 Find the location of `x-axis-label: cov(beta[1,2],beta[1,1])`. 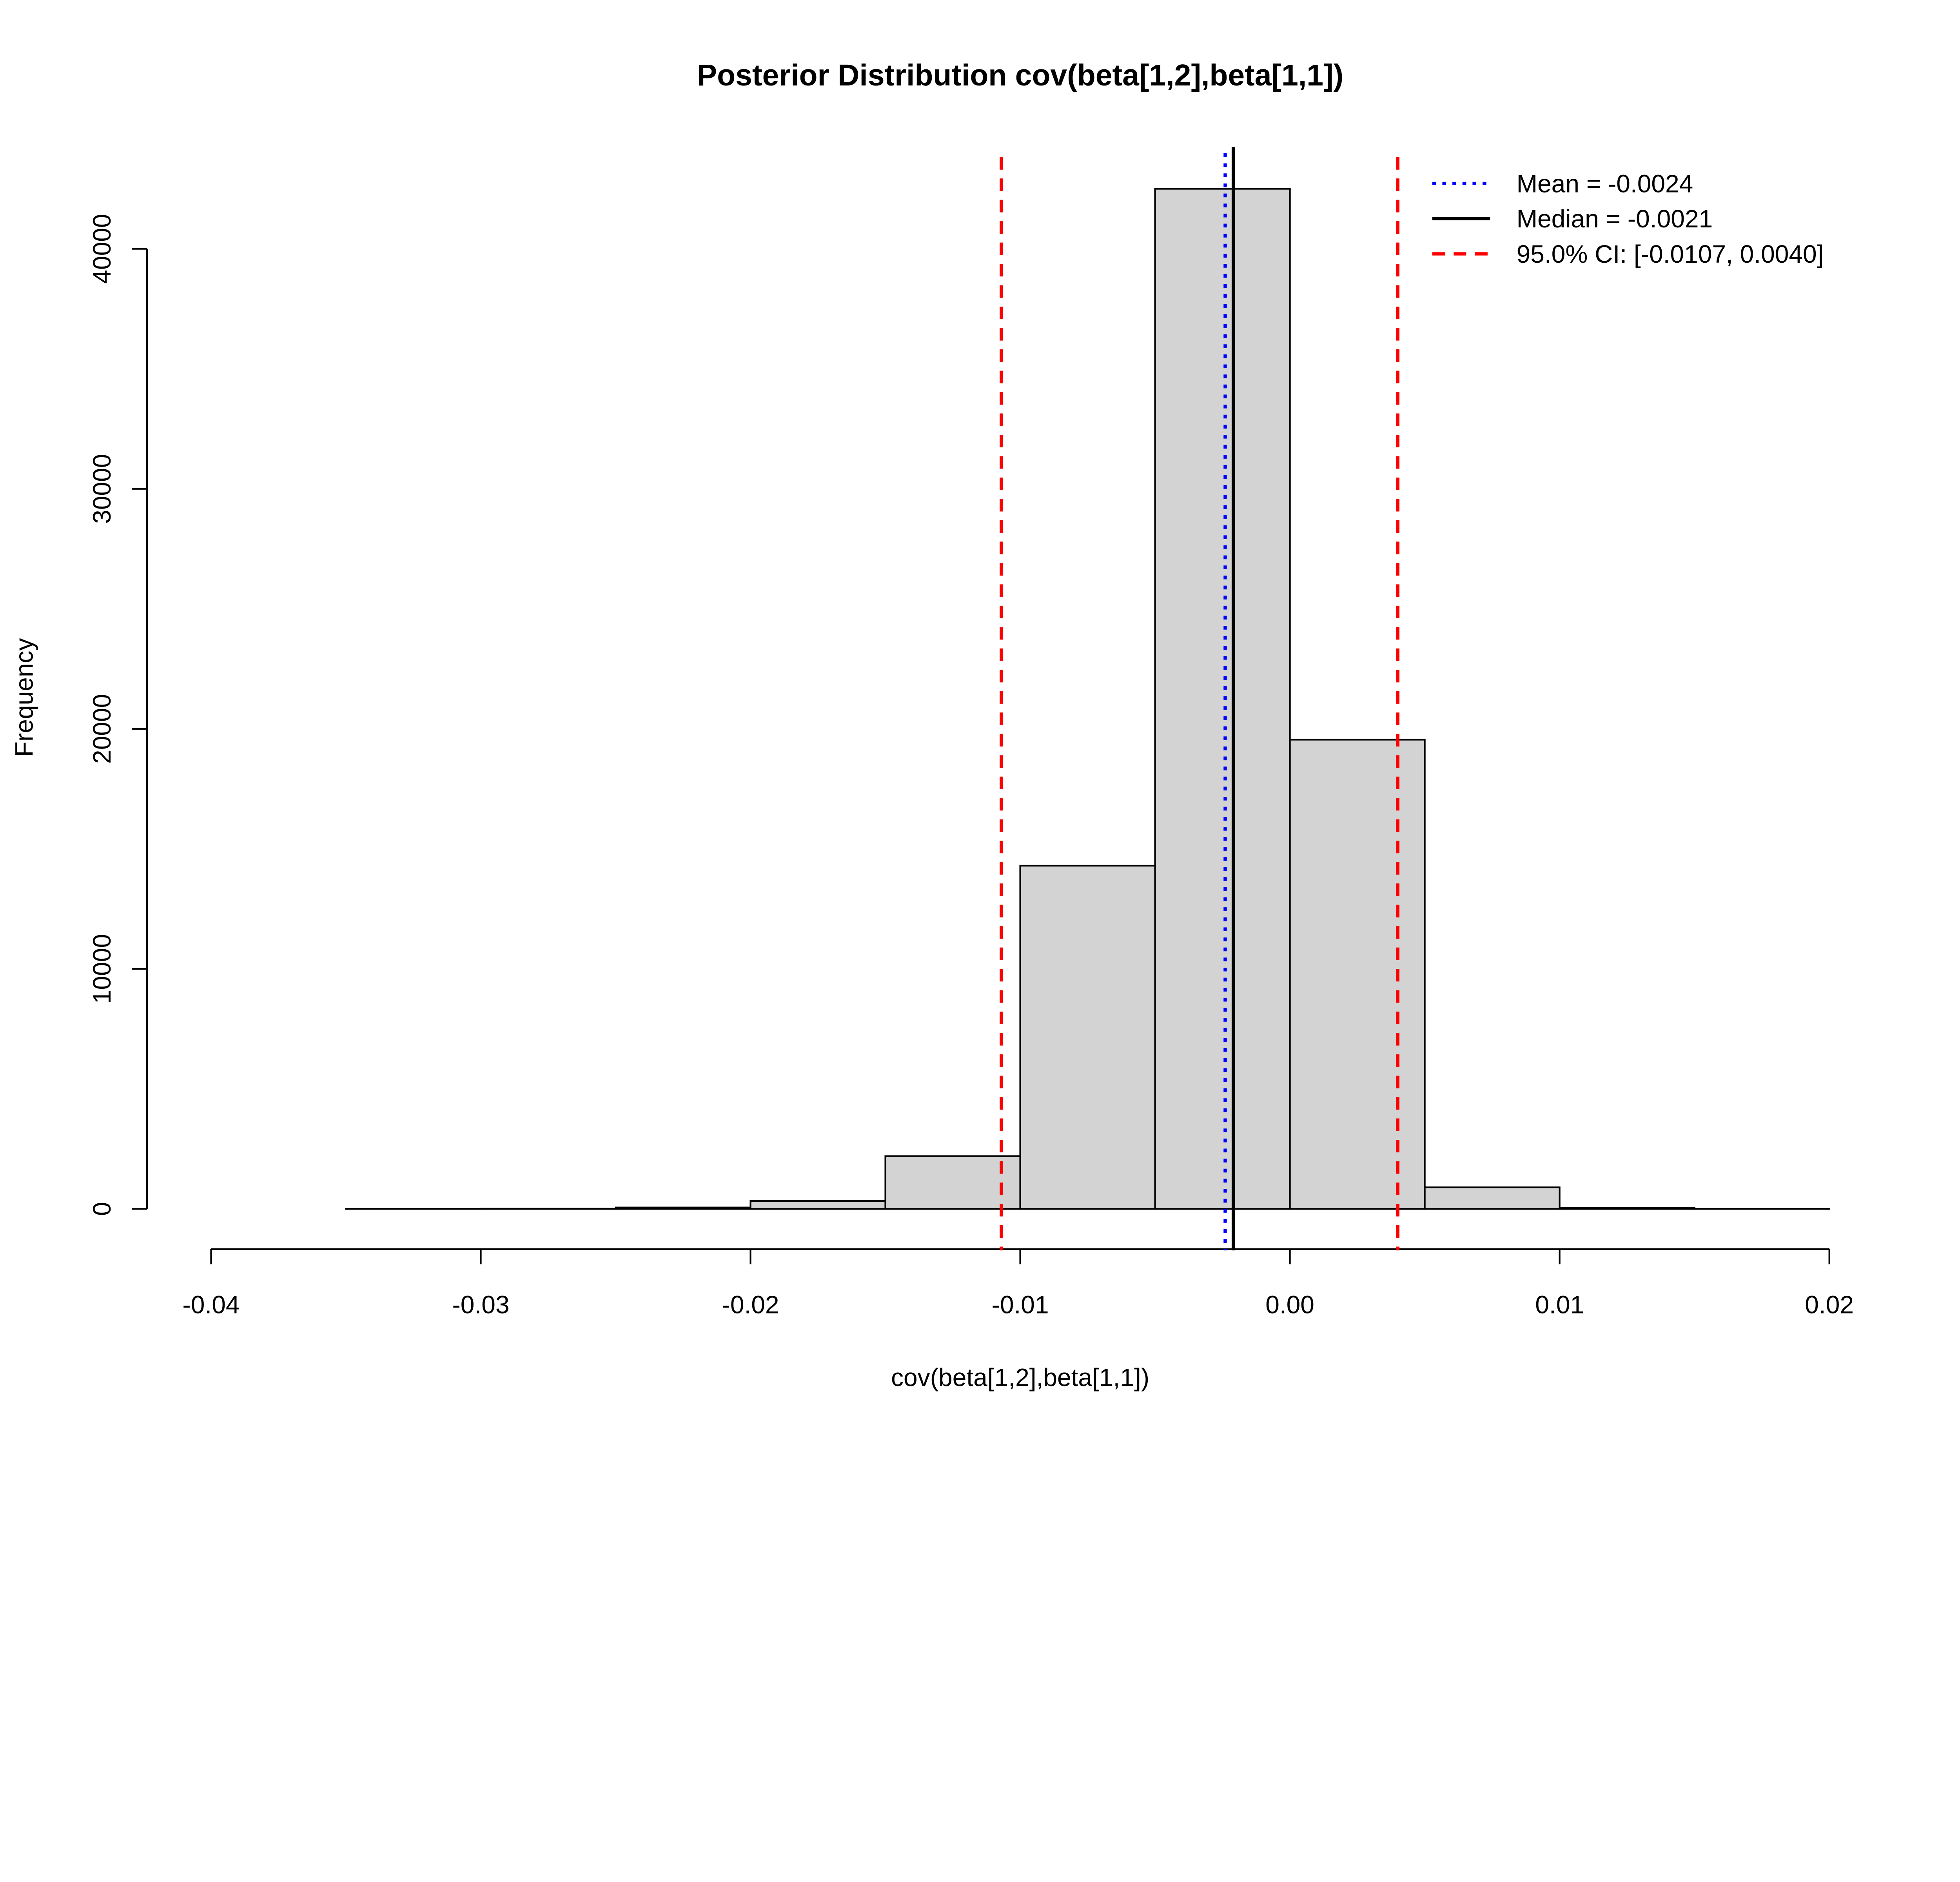

x-axis-label: cov(beta[1,2],beta[1,1]) is located at coordinates (1020, 1377).